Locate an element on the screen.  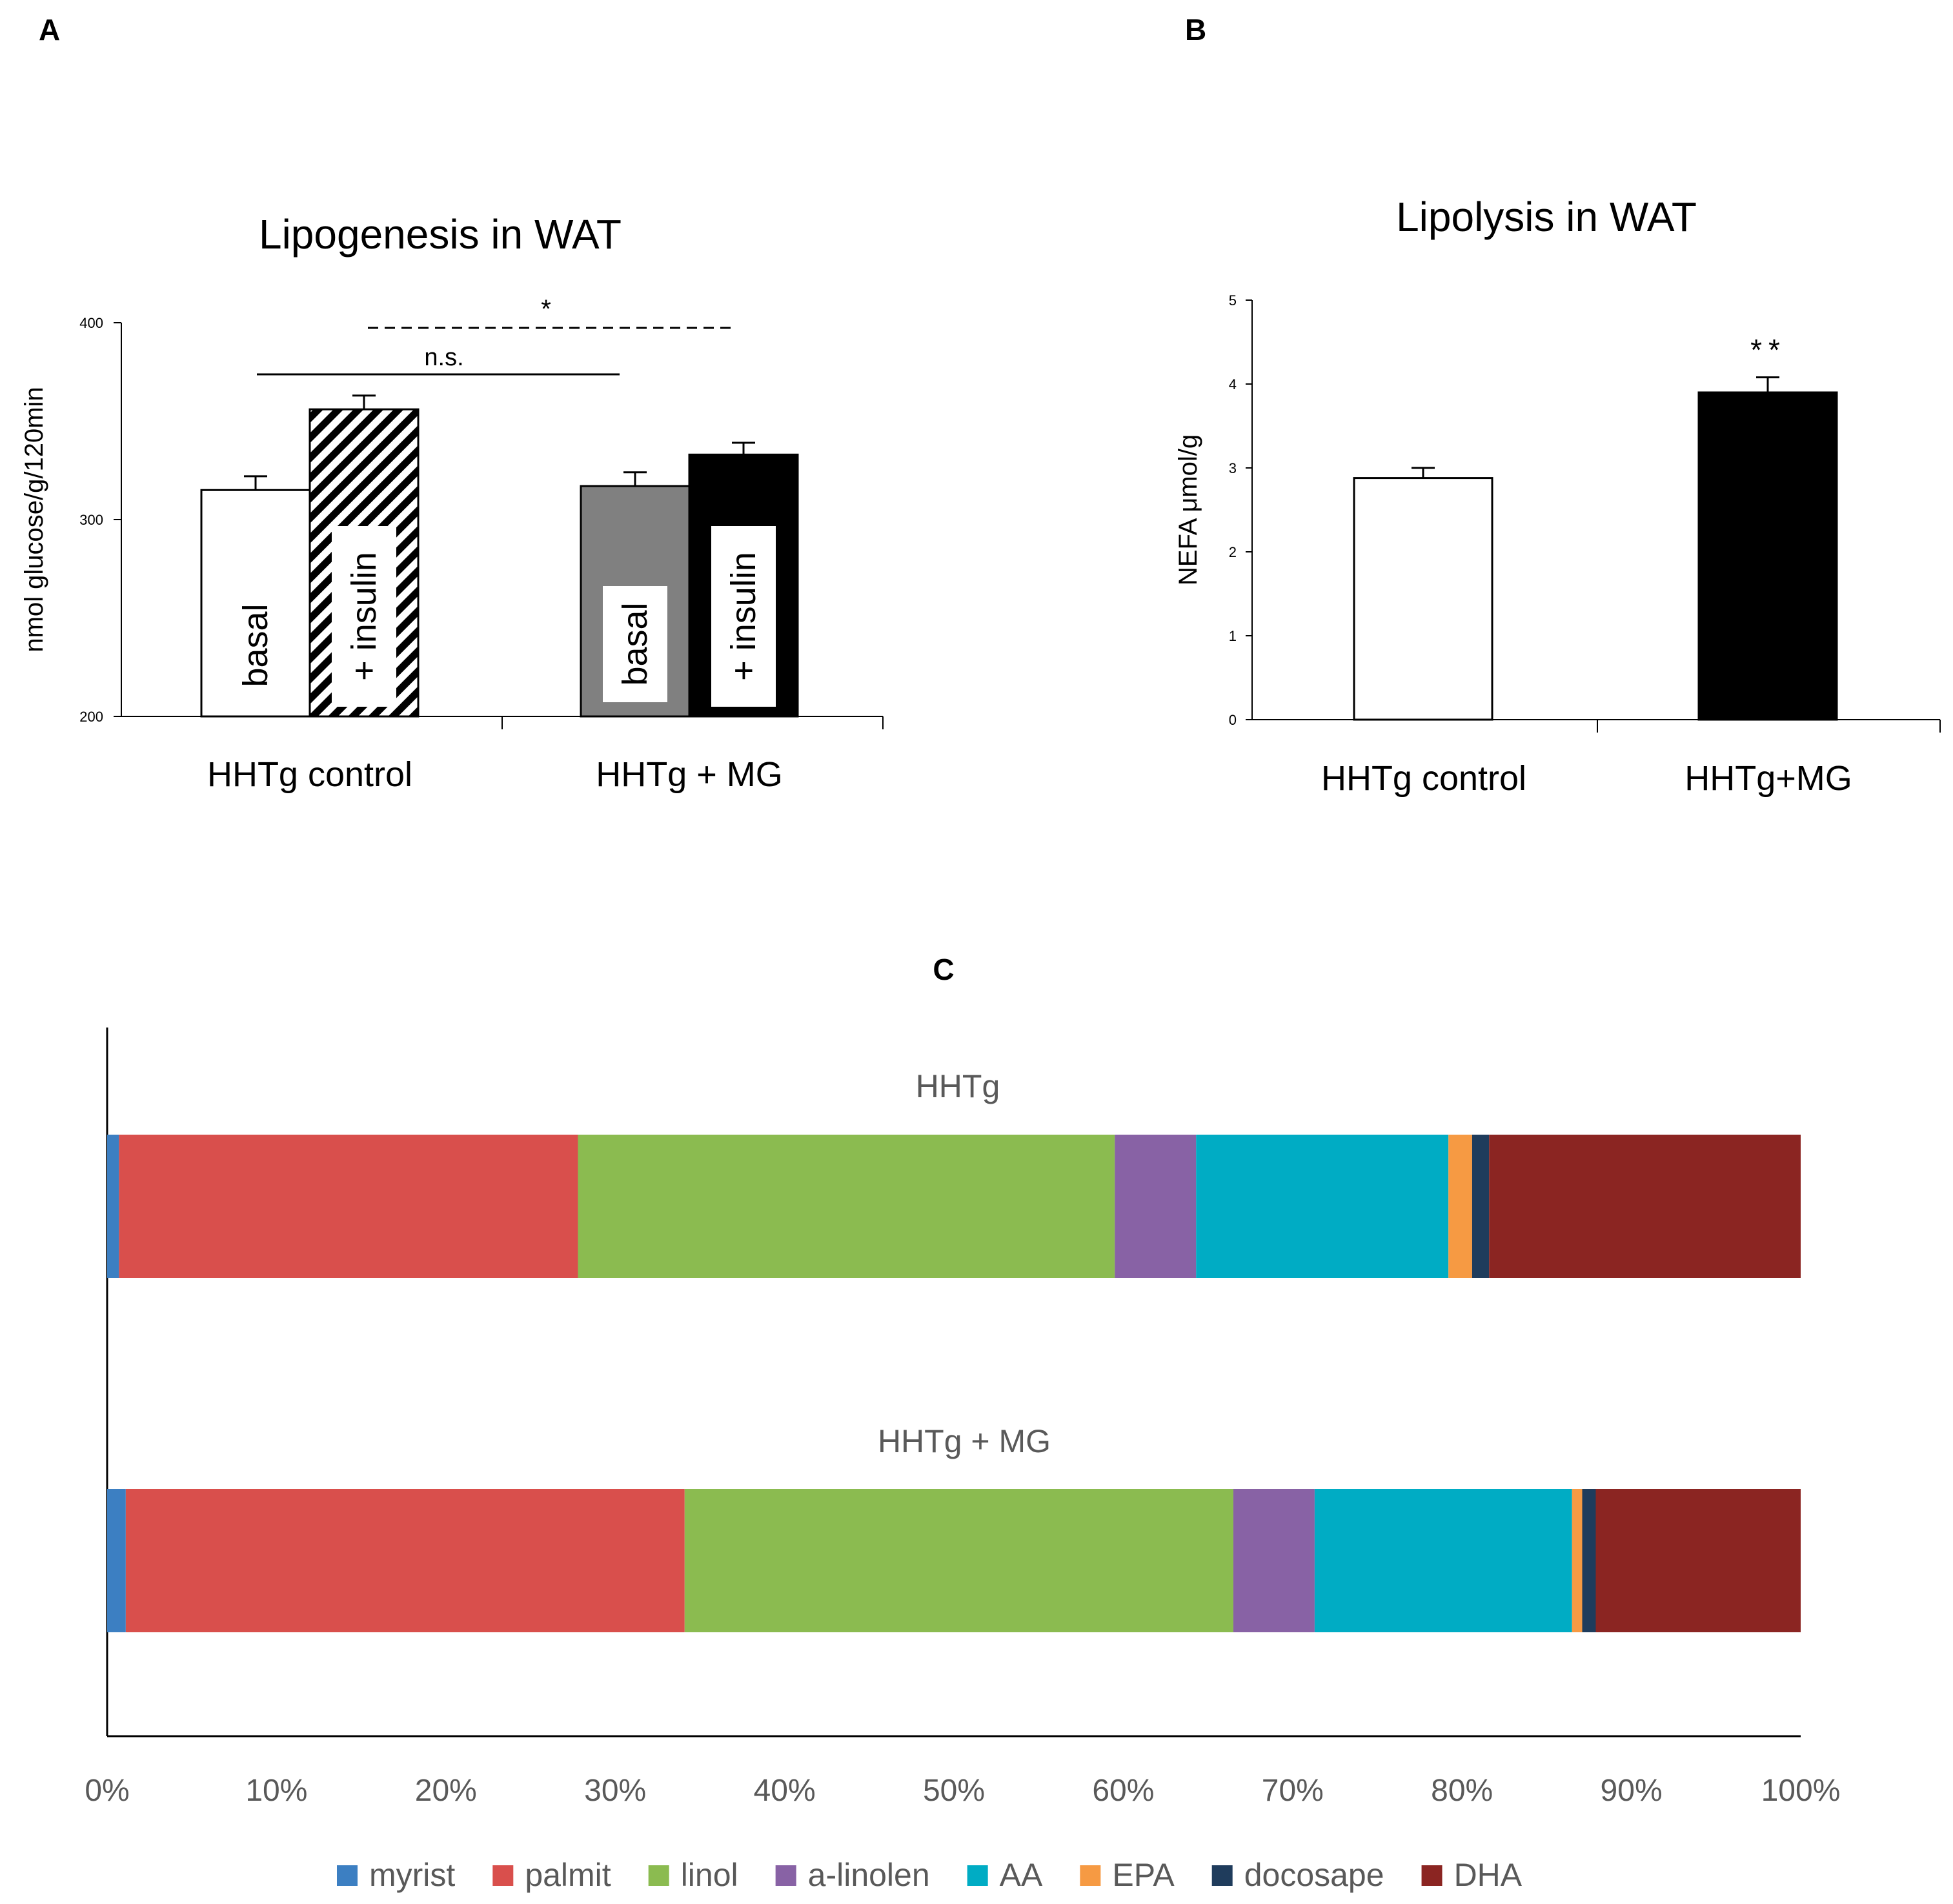
chart-a-ytick-label: 400 is located at coordinates (91, 323).